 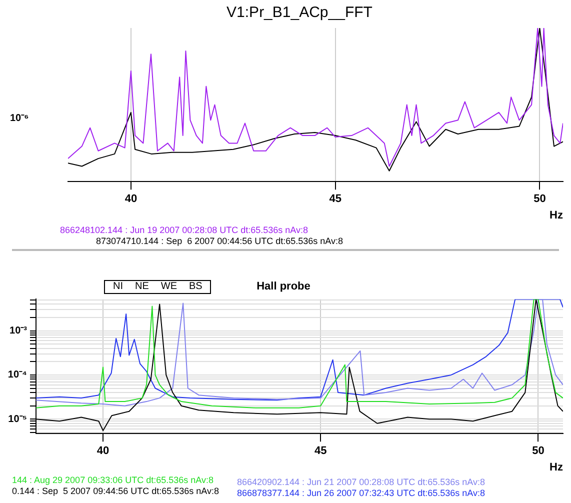 I want to click on y-tick-label: 10⁻⁵, so click(x=18, y=419).